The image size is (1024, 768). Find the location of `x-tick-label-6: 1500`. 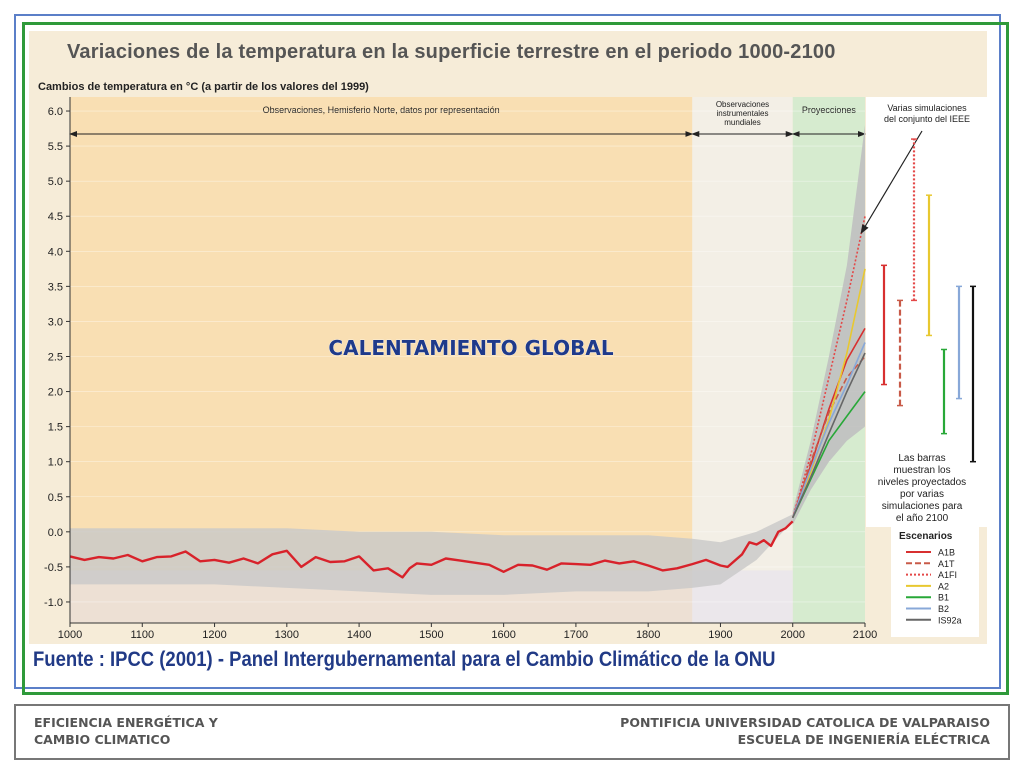

x-tick-label-6: 1500 is located at coordinates (431, 635).